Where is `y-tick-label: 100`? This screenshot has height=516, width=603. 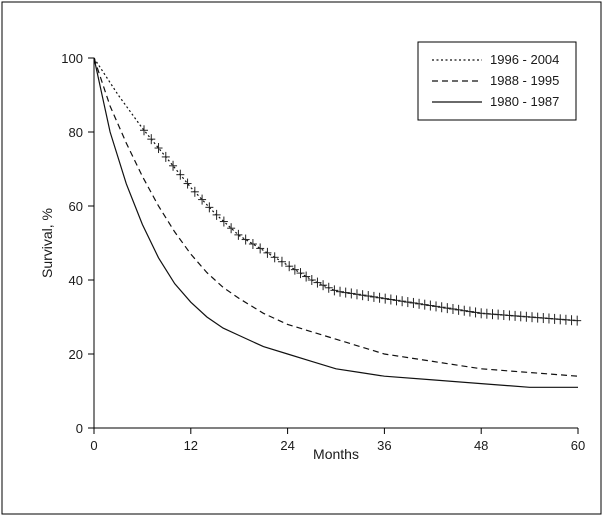
y-tick-label: 100 is located at coordinates (72, 58).